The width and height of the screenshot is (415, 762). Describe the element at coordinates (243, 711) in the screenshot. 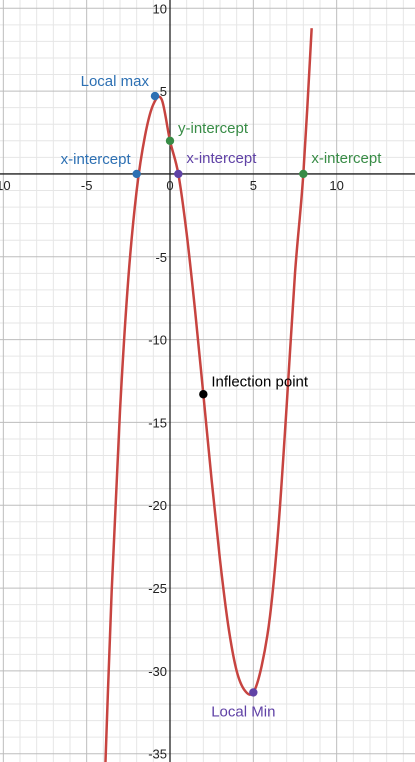

I see `point-label: Local Min` at that location.